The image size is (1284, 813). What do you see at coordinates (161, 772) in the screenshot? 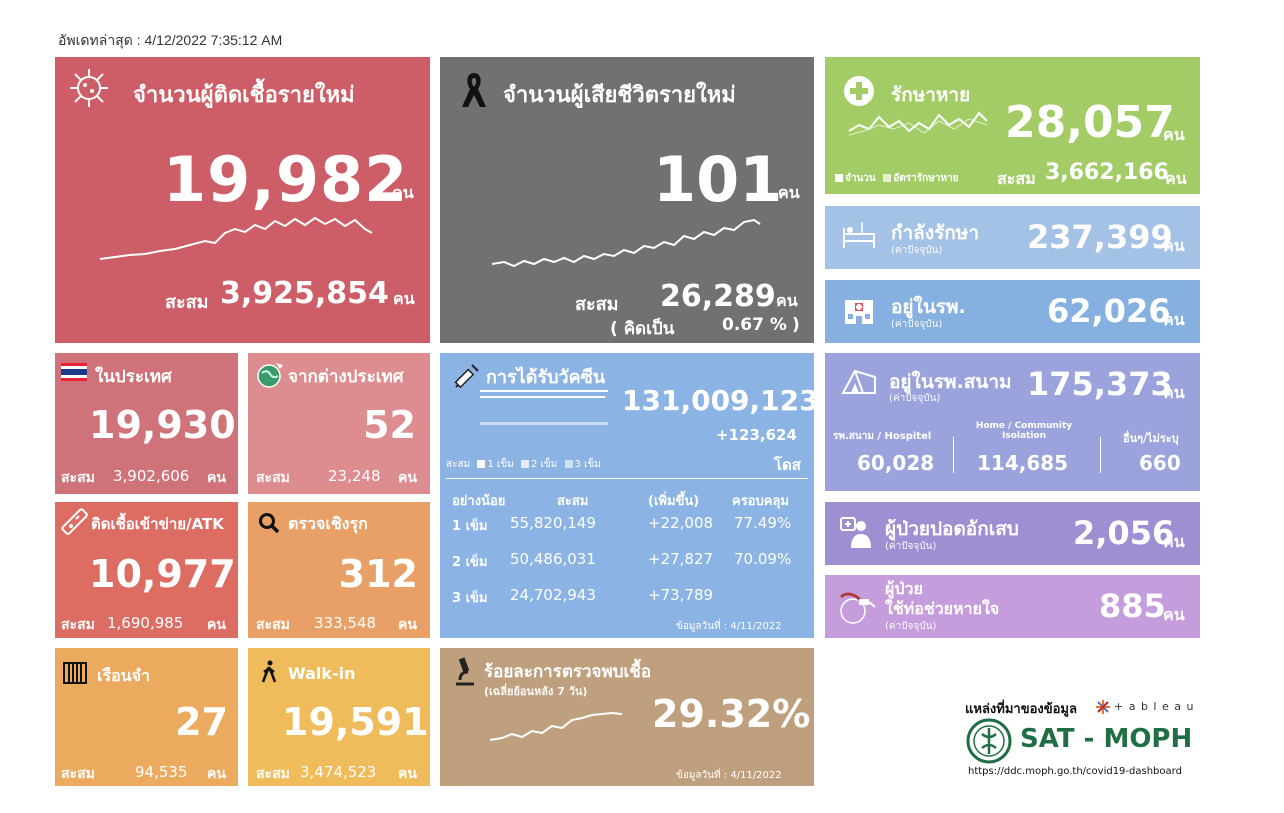
I see `prison-cum-value: 94,535` at bounding box center [161, 772].